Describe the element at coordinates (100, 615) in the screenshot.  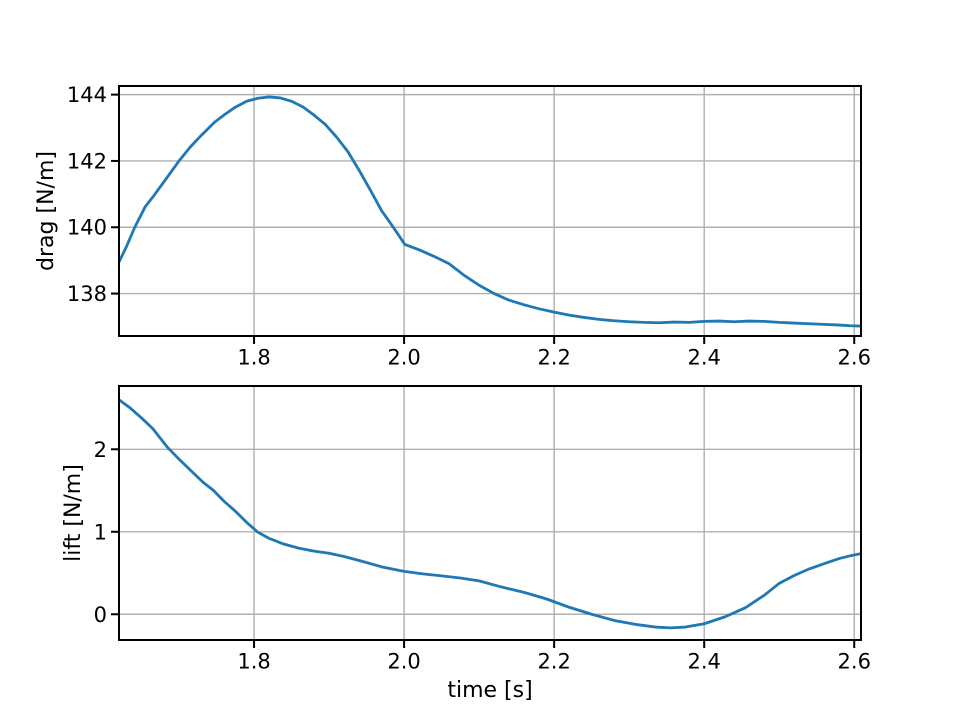
I see `y-tick-label: 0` at that location.